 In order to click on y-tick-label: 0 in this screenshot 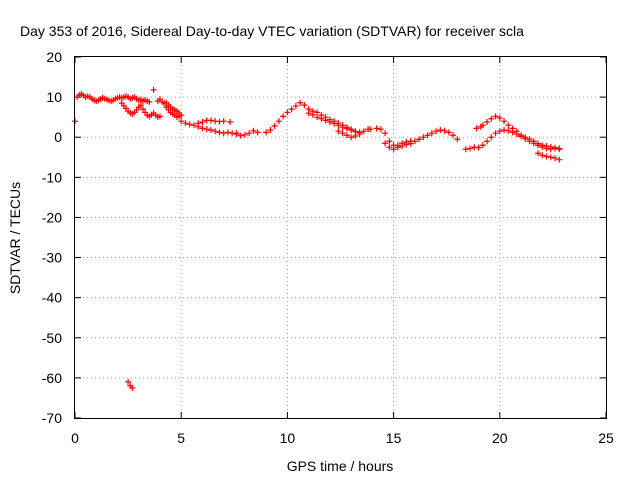, I will do `click(58, 137)`.